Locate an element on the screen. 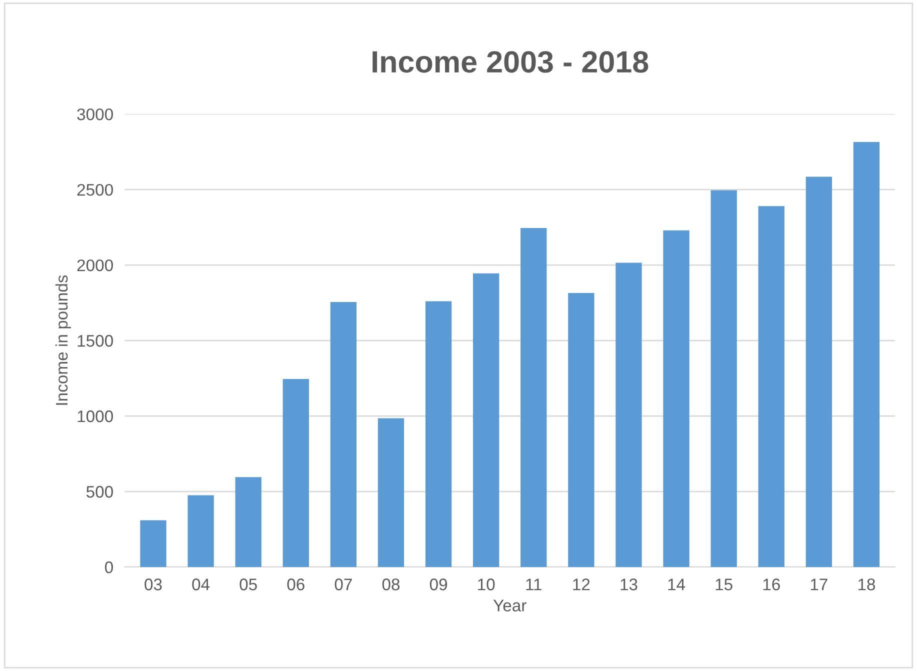 The image size is (917, 671). y-tick-label: 3000 is located at coordinates (95, 114).